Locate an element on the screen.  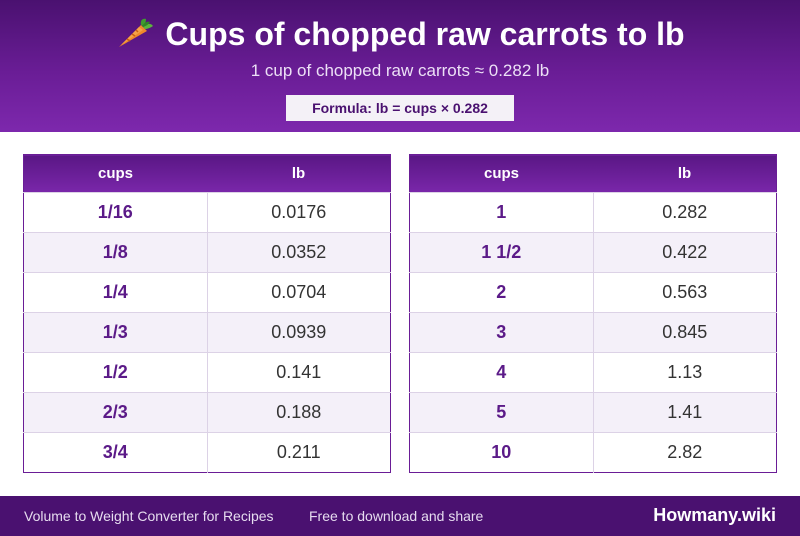
table-row: 1/2 0.141 is located at coordinates (207, 372).